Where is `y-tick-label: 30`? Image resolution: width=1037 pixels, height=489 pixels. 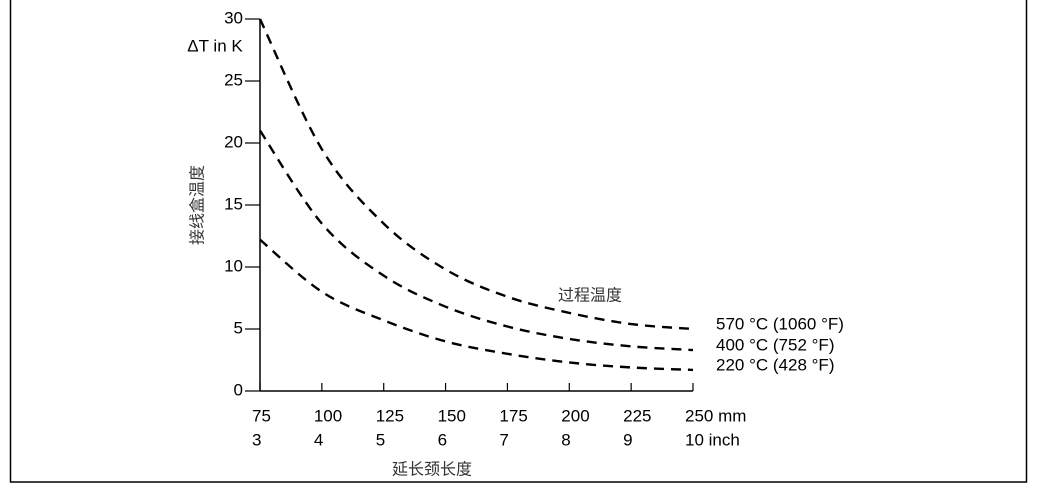 y-tick-label: 30 is located at coordinates (233, 17).